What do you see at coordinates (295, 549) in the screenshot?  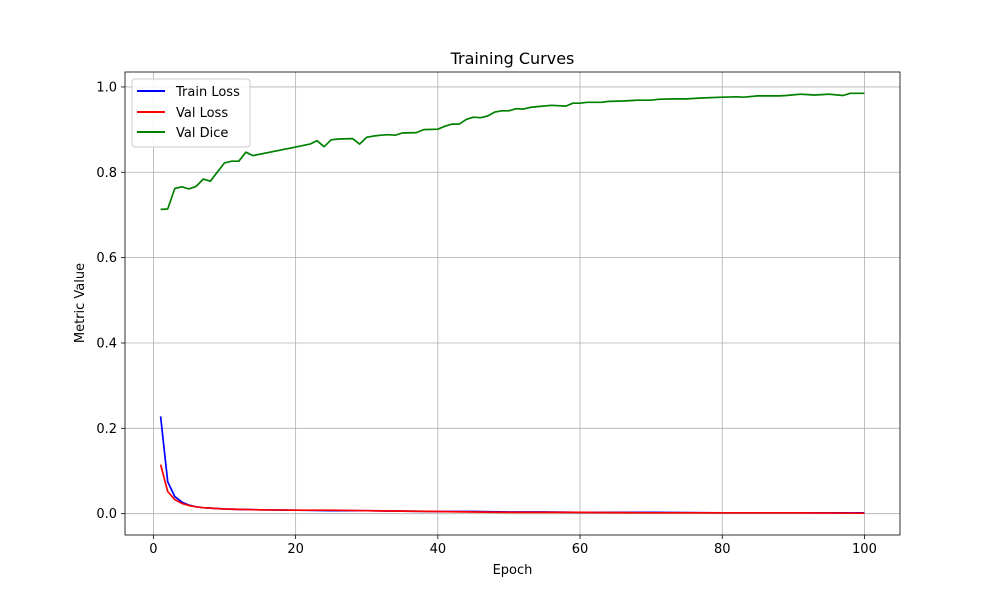 I see `x-tick-label: 20` at bounding box center [295, 549].